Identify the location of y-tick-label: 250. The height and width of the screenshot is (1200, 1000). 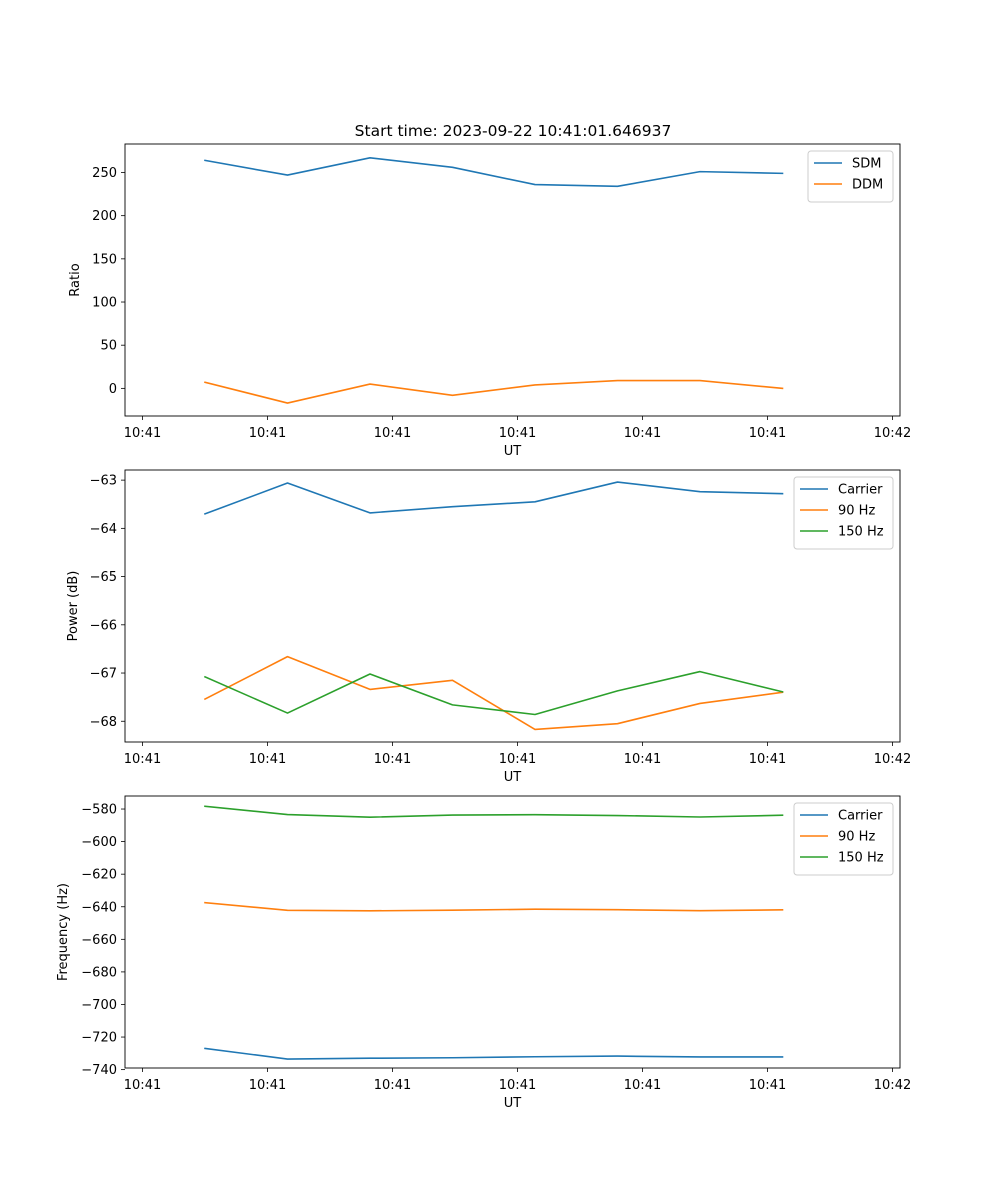
(104, 173).